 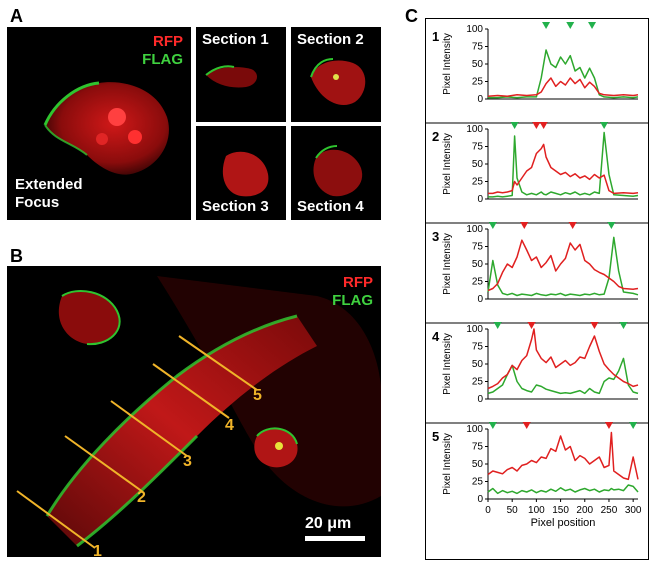 What do you see at coordinates (436, 336) in the screenshot?
I see `plot-4-number: 4` at bounding box center [436, 336].